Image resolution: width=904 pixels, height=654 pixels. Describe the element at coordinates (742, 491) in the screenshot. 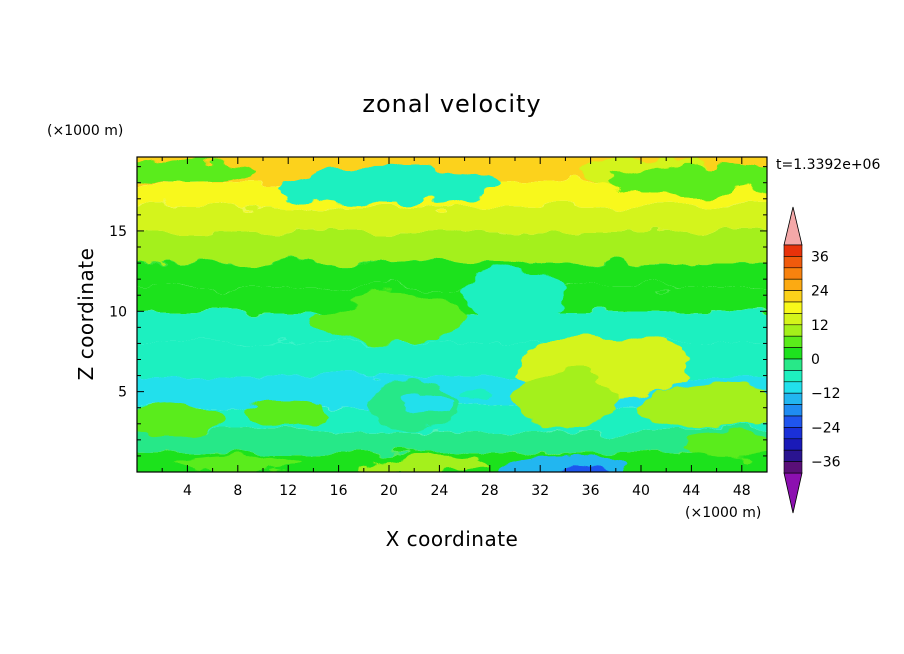

I see `x-tick-label: 48` at that location.